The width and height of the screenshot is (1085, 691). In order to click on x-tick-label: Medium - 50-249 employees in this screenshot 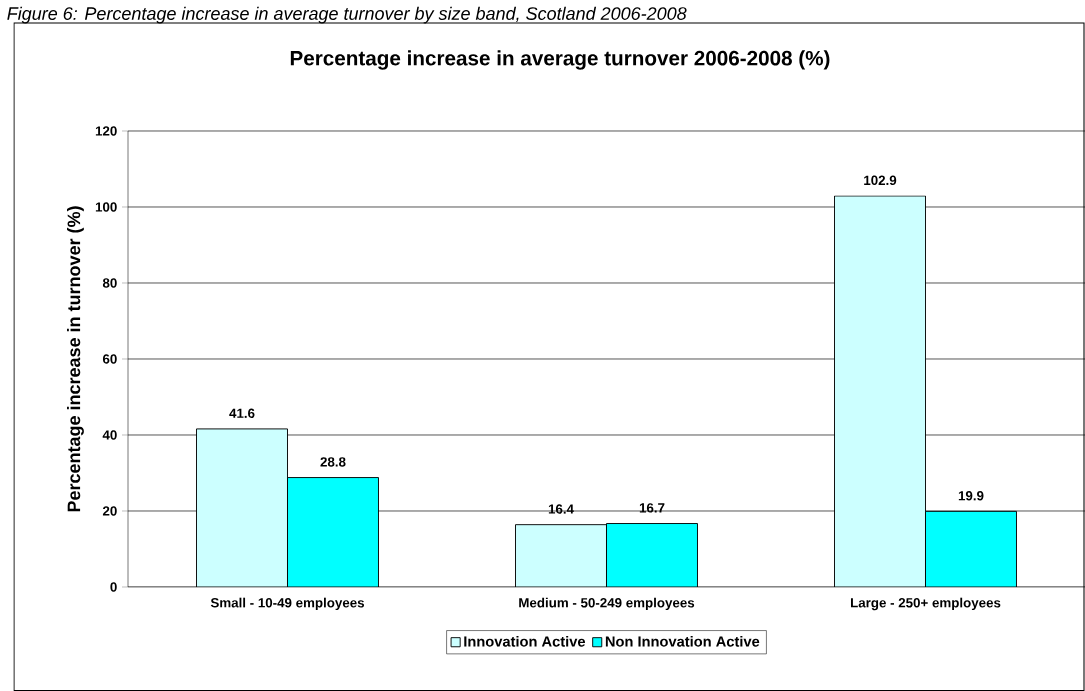, I will do `click(607, 604)`.